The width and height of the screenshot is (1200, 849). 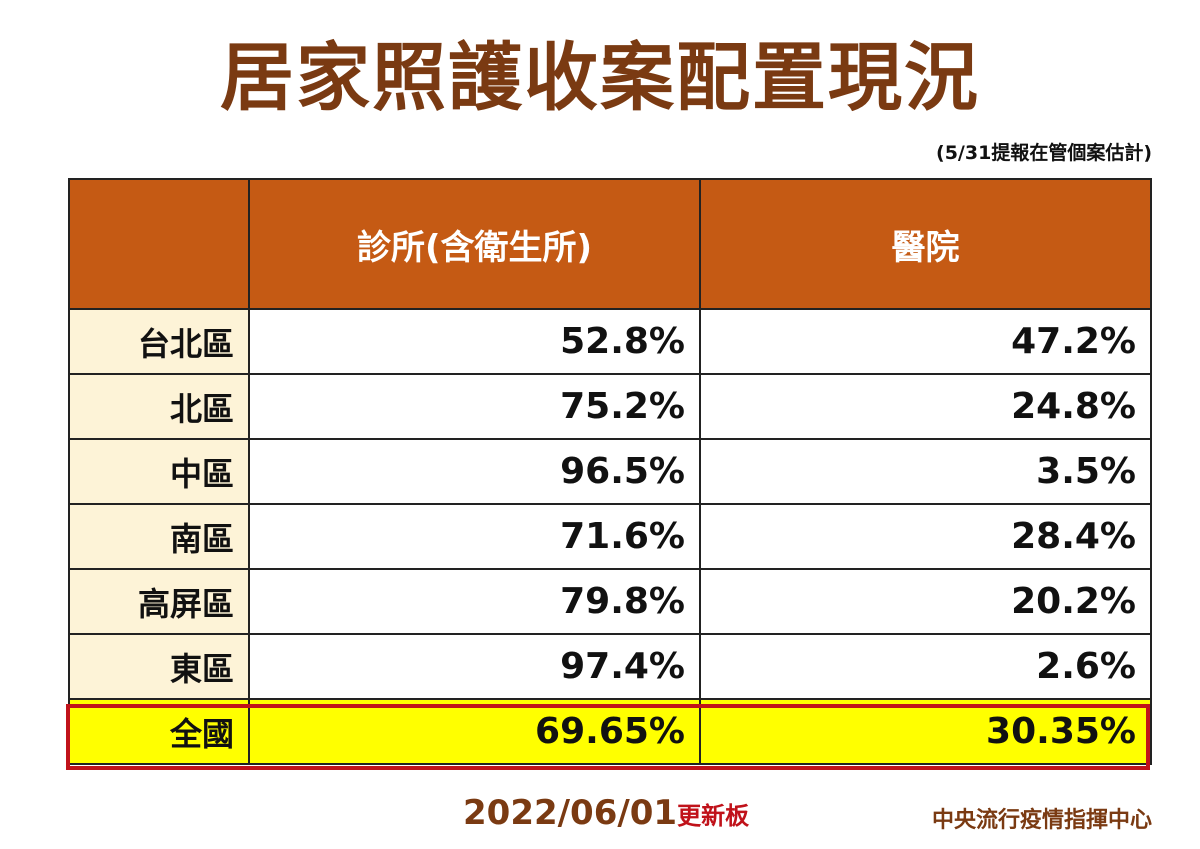 What do you see at coordinates (474, 471) in the screenshot?
I see `clinic-value: 96.5%` at bounding box center [474, 471].